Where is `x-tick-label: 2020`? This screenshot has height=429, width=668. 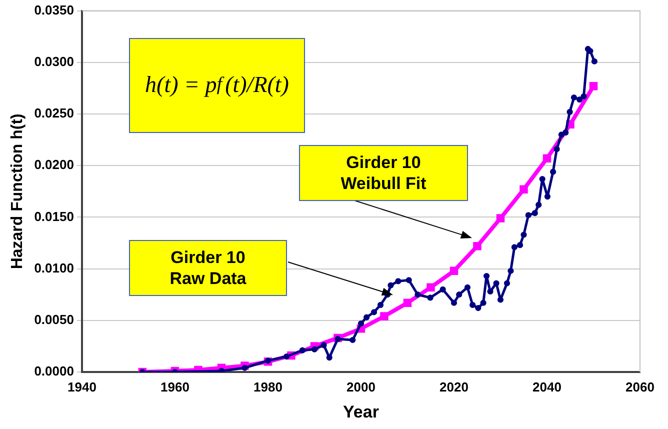 x-tick-label: 2020 is located at coordinates (454, 386).